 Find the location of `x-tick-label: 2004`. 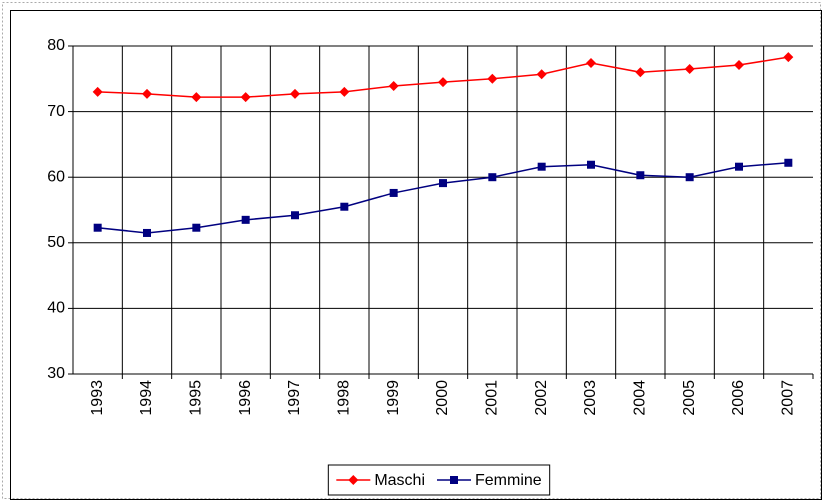

x-tick-label: 2004 is located at coordinates (640, 398).